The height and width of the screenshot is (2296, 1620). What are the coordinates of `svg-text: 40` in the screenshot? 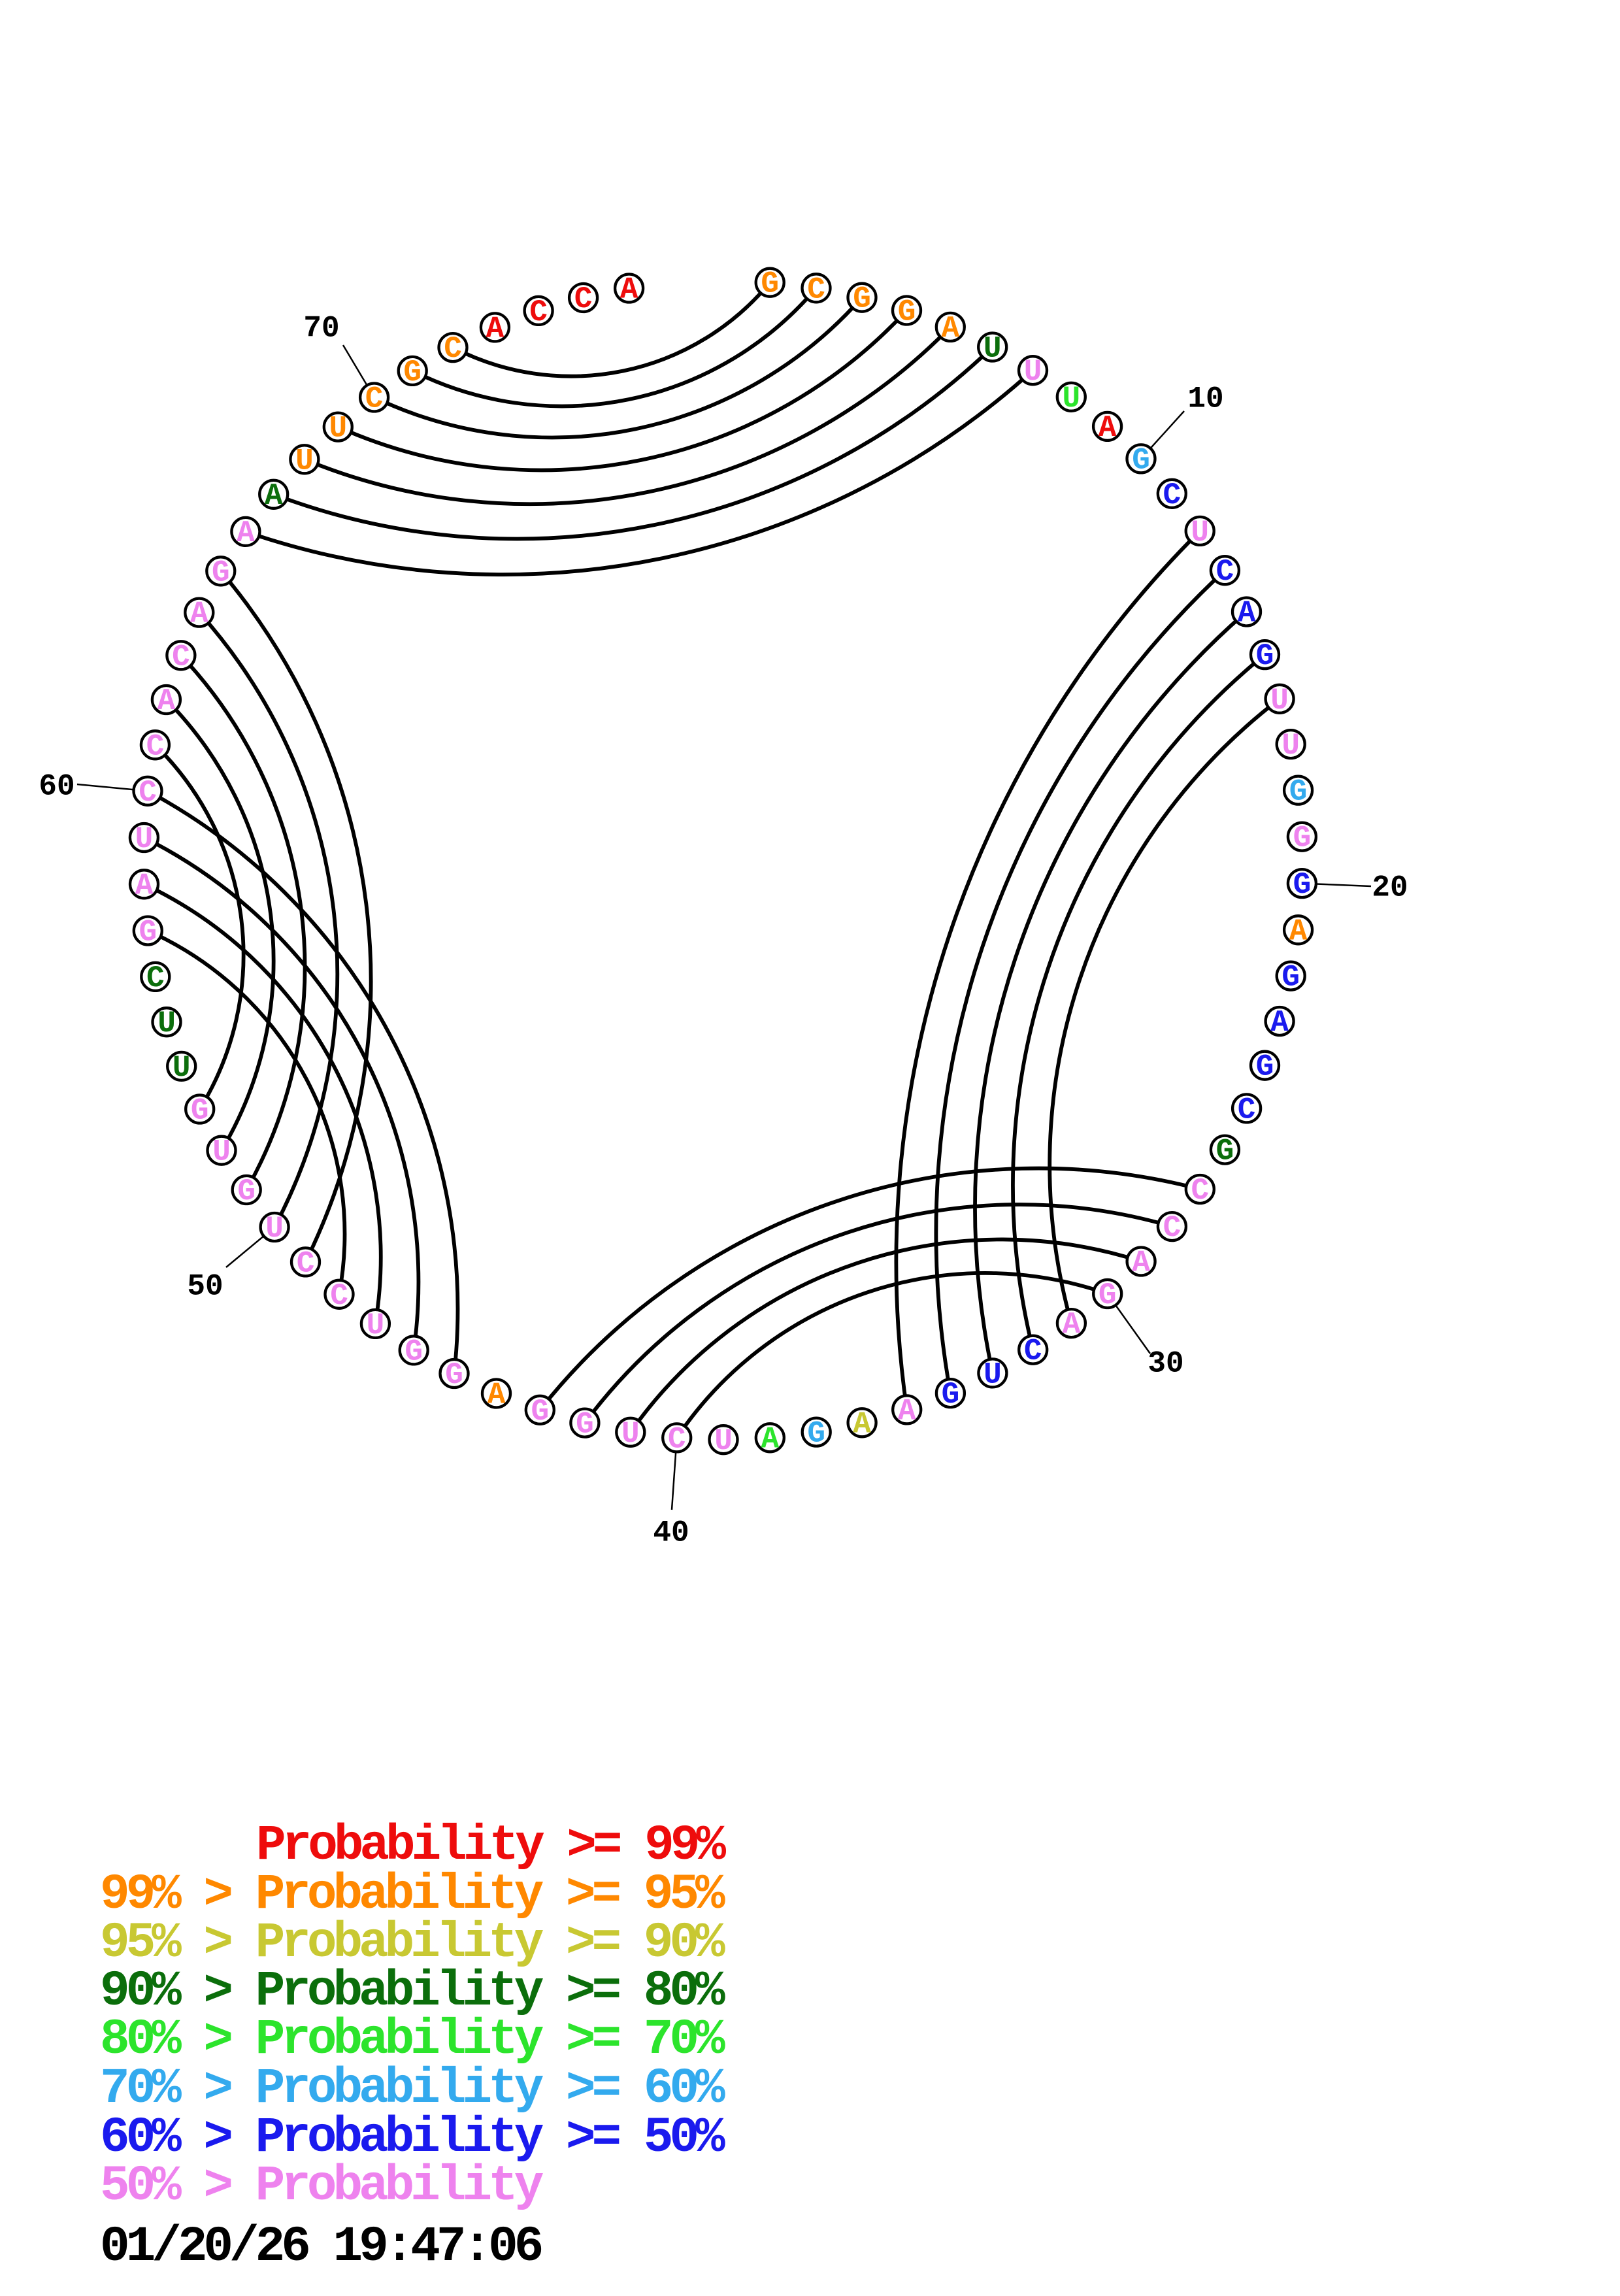 It's located at (671, 1533).